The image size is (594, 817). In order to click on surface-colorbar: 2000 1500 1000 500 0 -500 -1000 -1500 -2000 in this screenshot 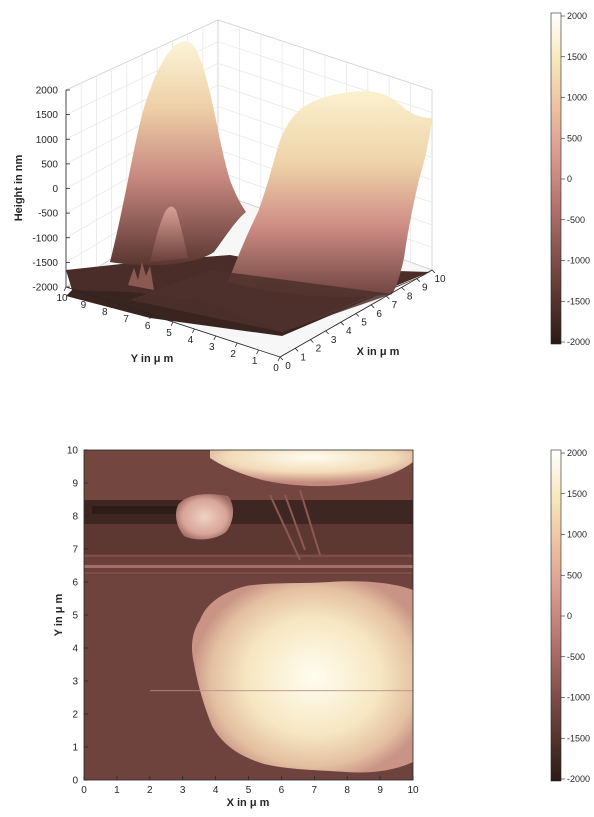, I will do `click(570, 179)`.